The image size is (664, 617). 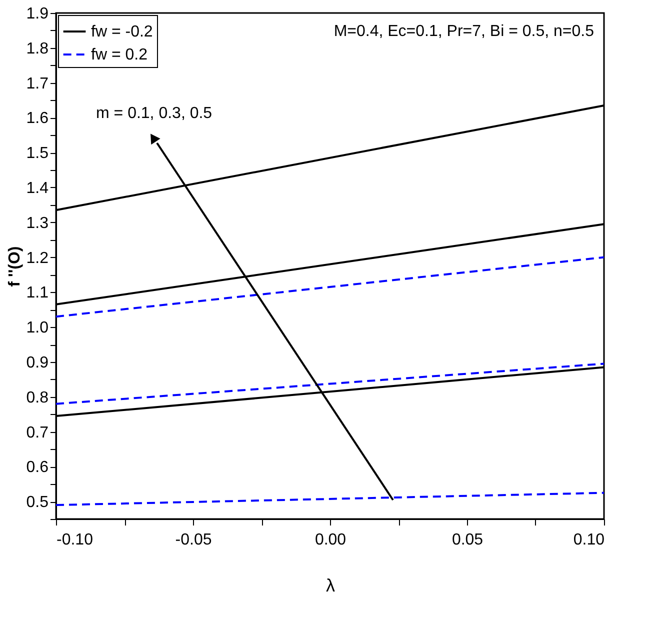 What do you see at coordinates (37, 188) in the screenshot?
I see `y-tick-label: 1.4` at bounding box center [37, 188].